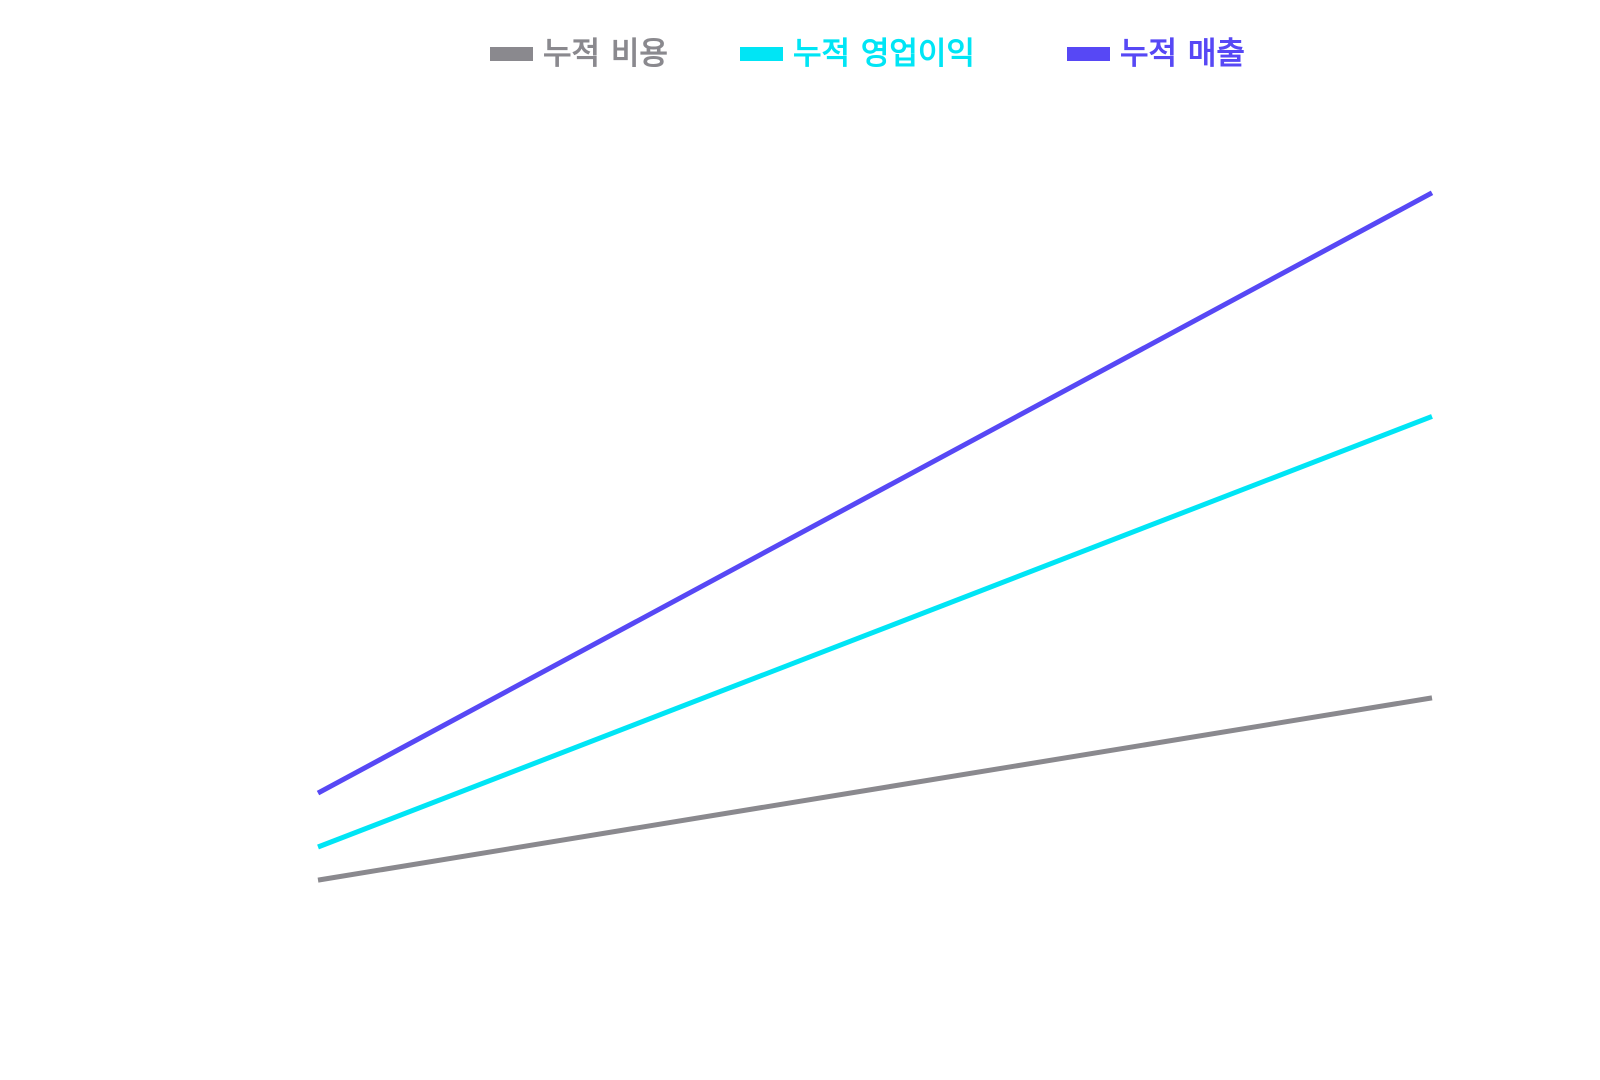 The width and height of the screenshot is (1600, 1080). I want to click on legend-label-cumulative-cost: 누적 비용, so click(605, 54).